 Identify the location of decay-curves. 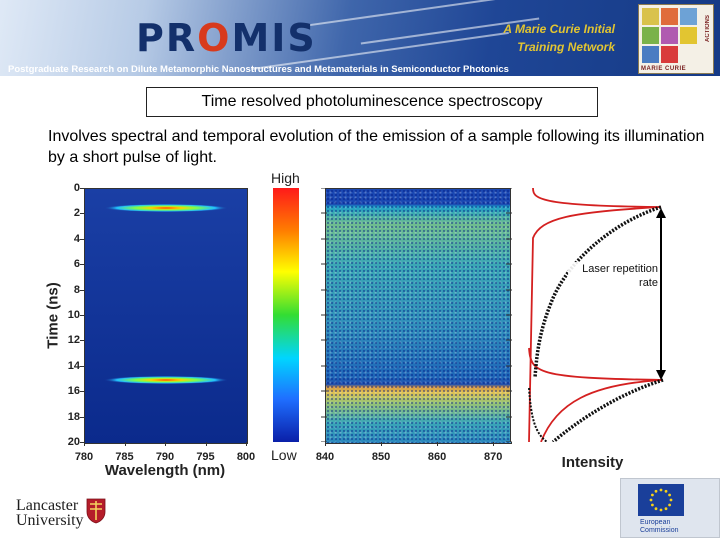
(597, 315).